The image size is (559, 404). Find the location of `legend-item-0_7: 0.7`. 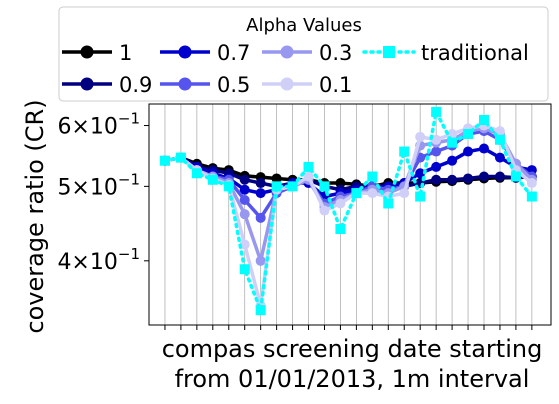

legend-item-0_7: 0.7 is located at coordinates (205, 53).